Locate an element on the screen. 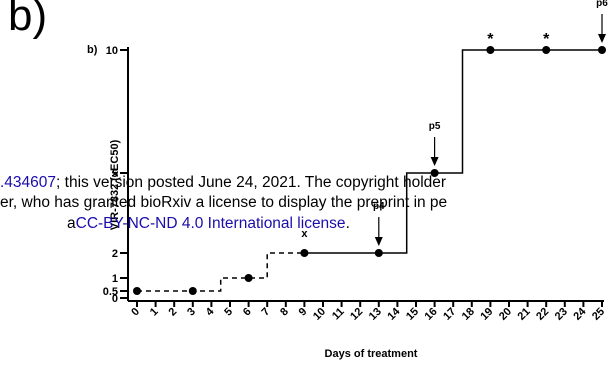 Image resolution: width=613 pixels, height=367 pixels. x-tick-label: 16 is located at coordinates (431, 314).